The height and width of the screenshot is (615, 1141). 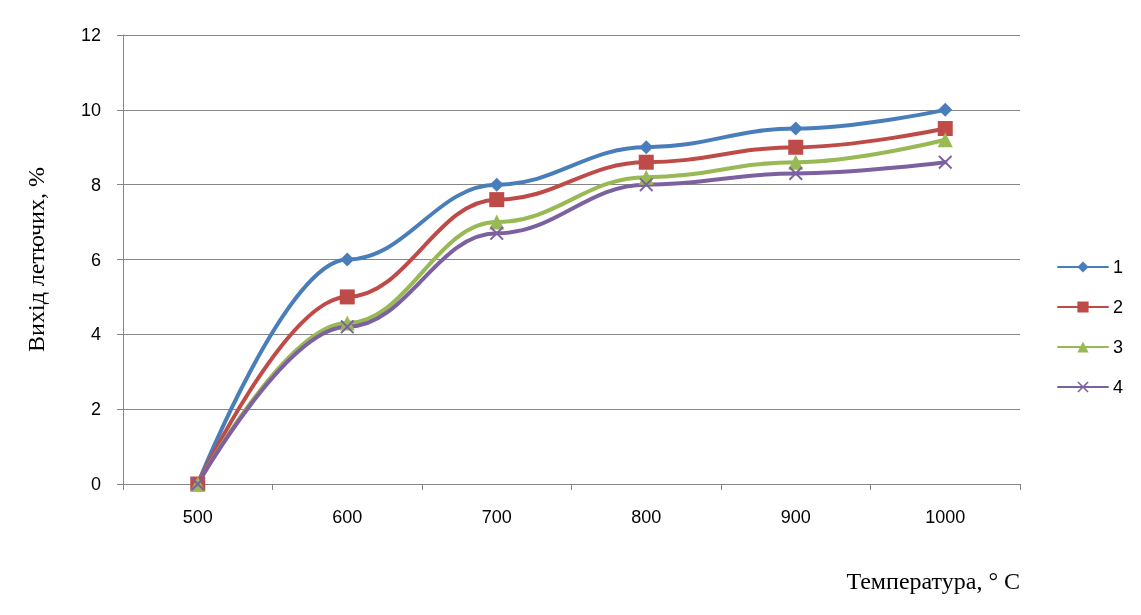 I want to click on legend-label: 4, so click(x=1117, y=387).